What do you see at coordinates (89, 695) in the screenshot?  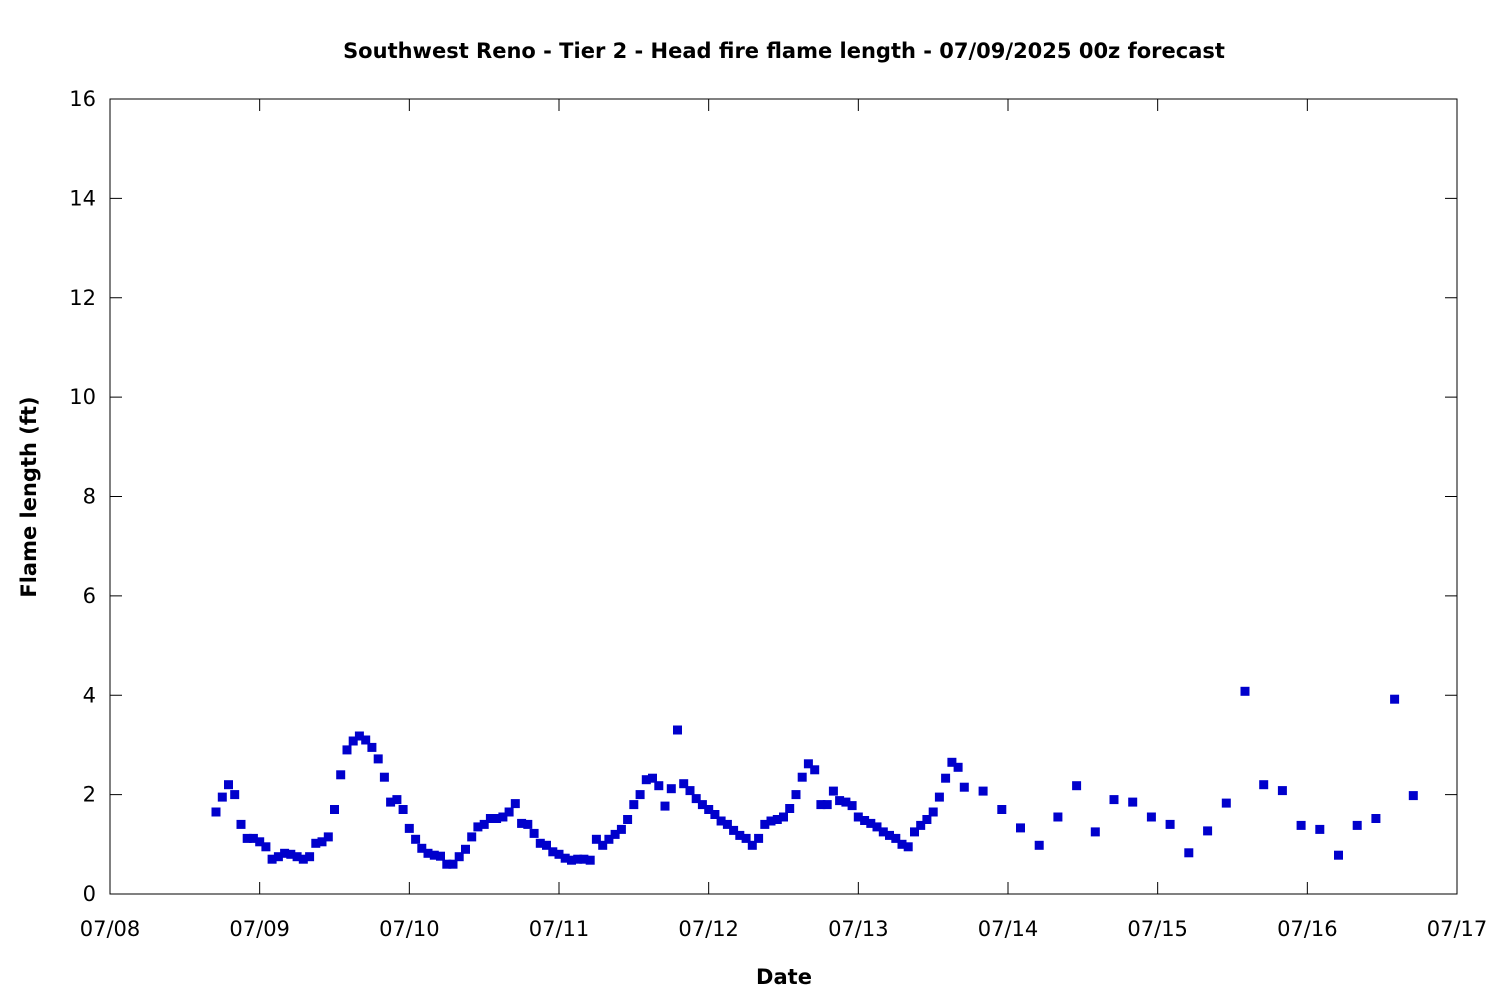 I see `y-tick-label: 4` at bounding box center [89, 695].